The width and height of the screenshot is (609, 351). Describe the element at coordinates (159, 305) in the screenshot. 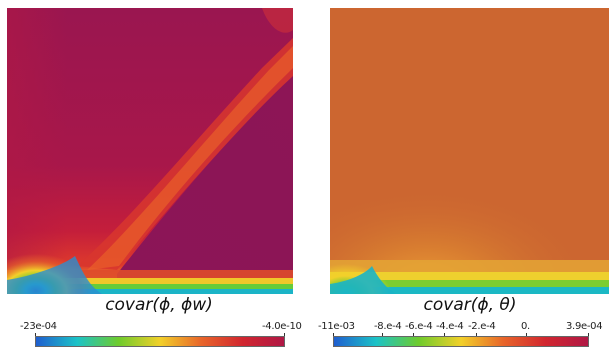

I see `left-plot-caption: covar(ϕ, ϕw)` at that location.